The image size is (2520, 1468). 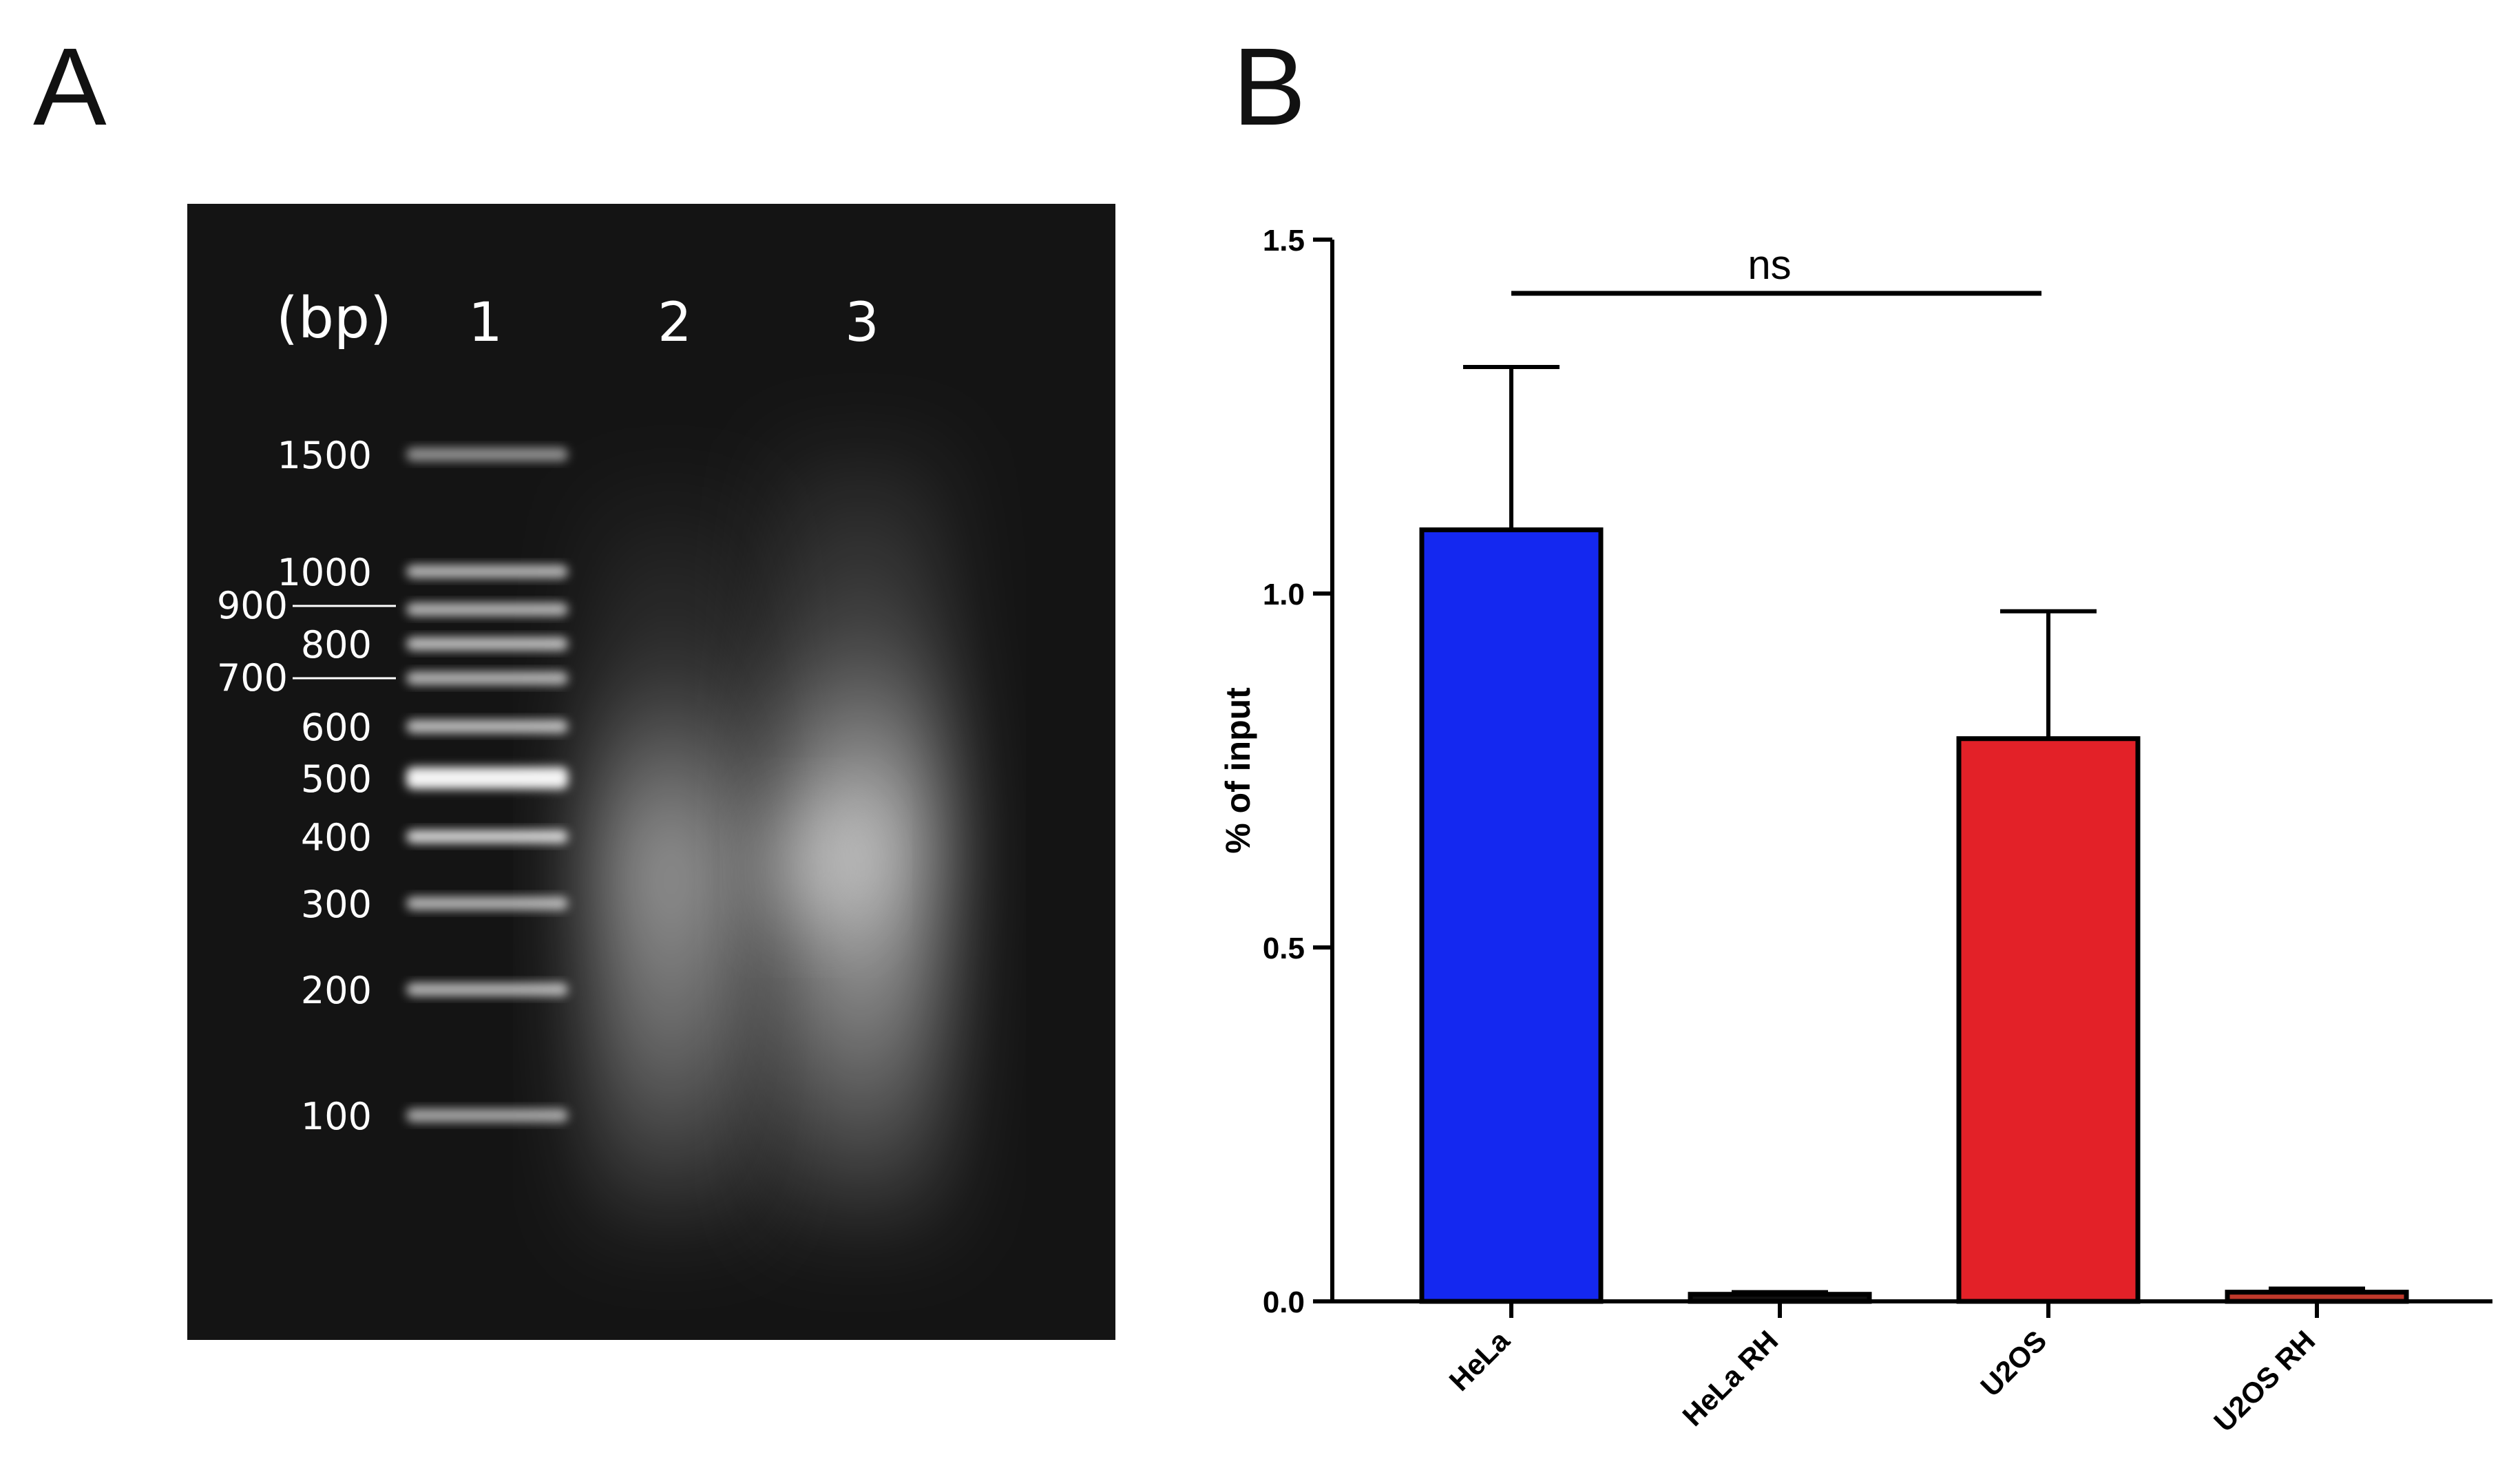 I want to click on lane-label-2: 2, so click(x=675, y=323).